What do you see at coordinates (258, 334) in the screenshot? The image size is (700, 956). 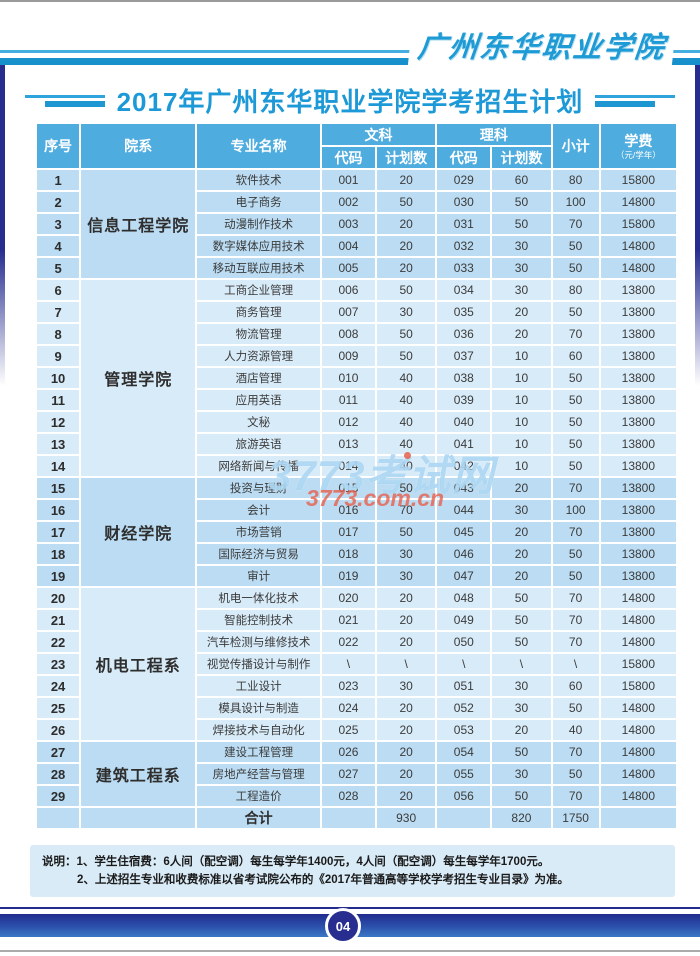 I see `cell-major: 物流管理` at bounding box center [258, 334].